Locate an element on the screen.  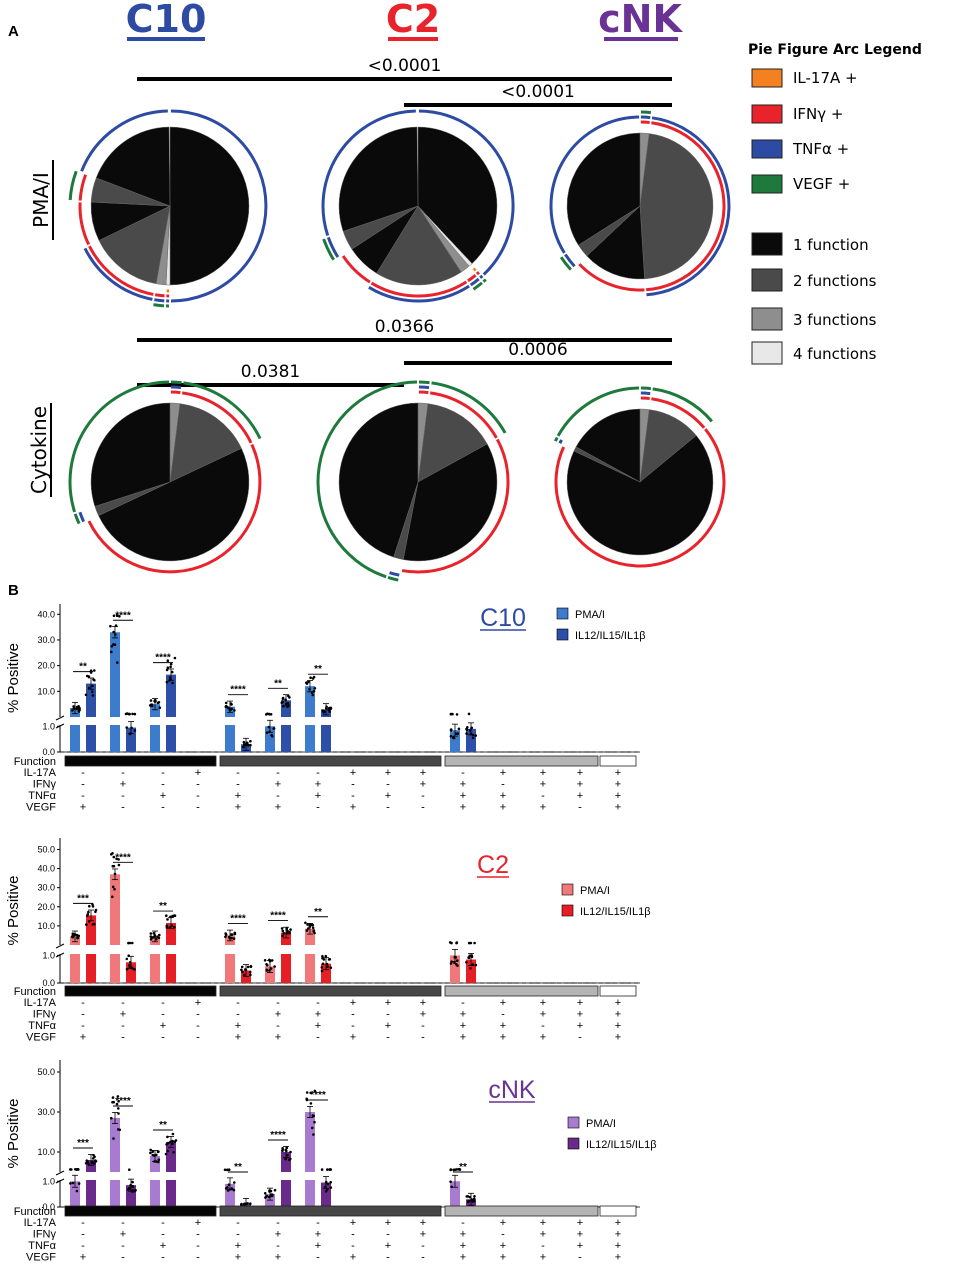
pvalue-label: <0.0001 is located at coordinates (538, 92).